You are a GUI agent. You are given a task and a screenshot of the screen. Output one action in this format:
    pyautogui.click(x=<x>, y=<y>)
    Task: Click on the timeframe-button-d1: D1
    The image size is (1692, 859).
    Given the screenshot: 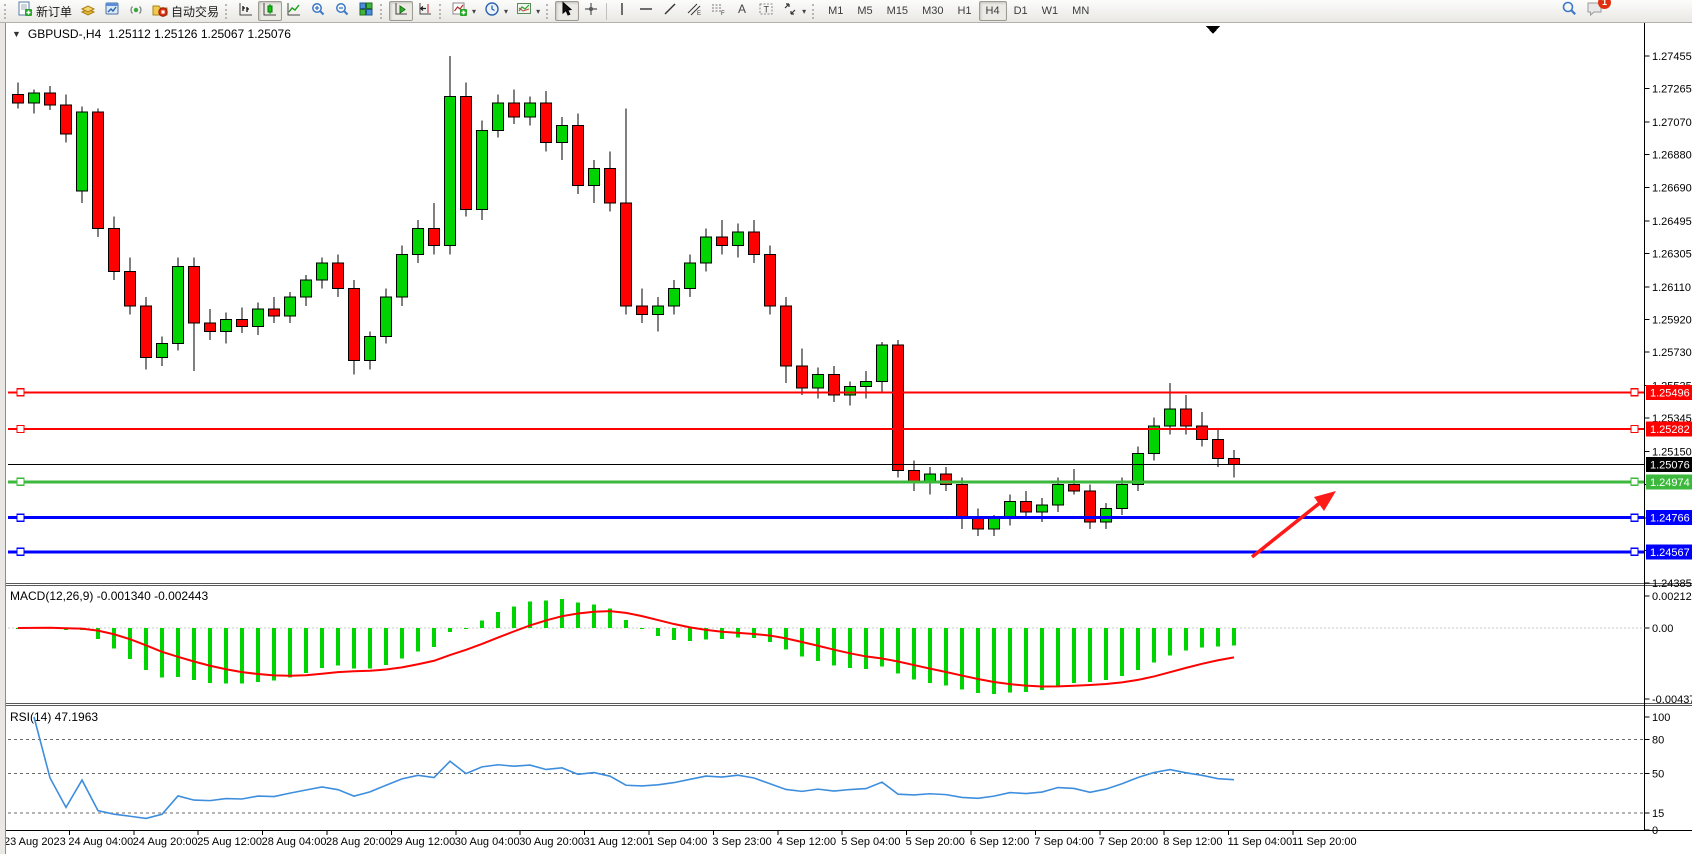 What is the action you would take?
    pyautogui.click(x=1020, y=11)
    